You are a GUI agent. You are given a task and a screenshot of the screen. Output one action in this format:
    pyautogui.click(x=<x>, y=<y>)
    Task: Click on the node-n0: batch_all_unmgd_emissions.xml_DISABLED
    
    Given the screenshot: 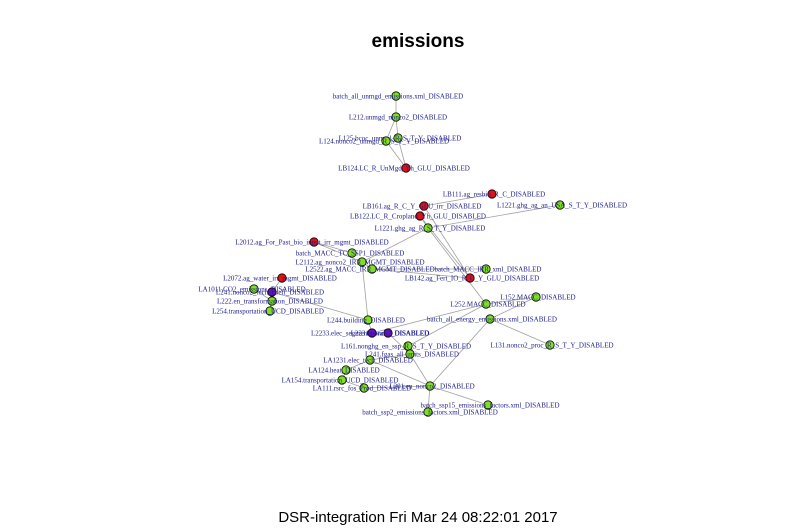 What is the action you would take?
    pyautogui.click(x=398, y=96)
    